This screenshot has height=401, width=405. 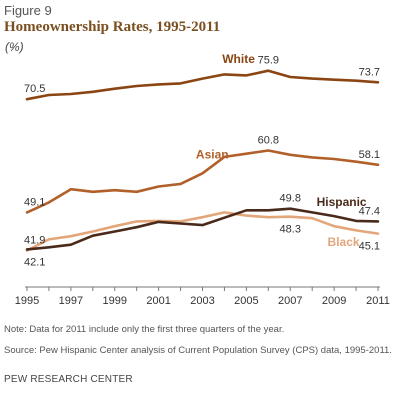 I want to click on data-label-hispanic: 47.4, so click(x=369, y=211).